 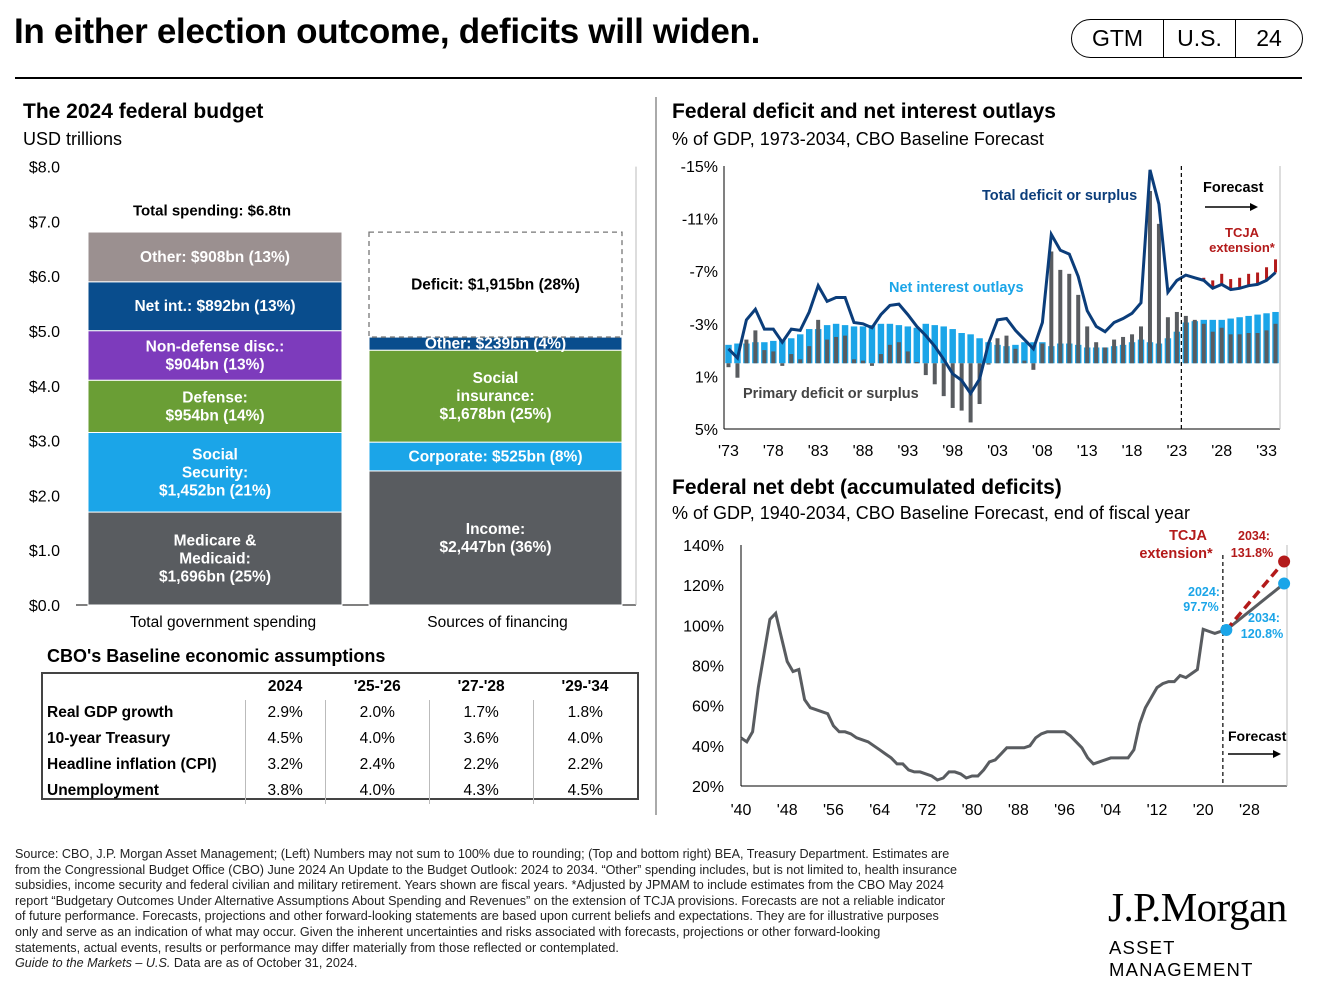 I want to click on point-2034-baseline, so click(x=1284, y=583).